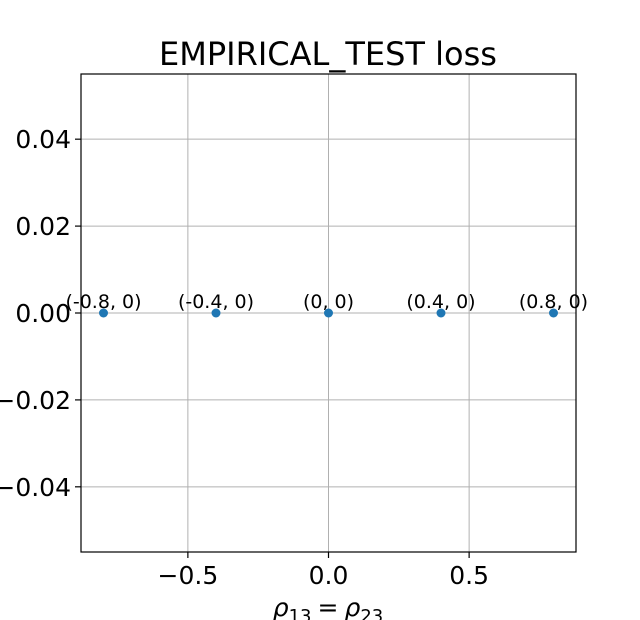 This screenshot has height=620, width=640. I want to click on x-tick-label: 0.5, so click(469, 575).